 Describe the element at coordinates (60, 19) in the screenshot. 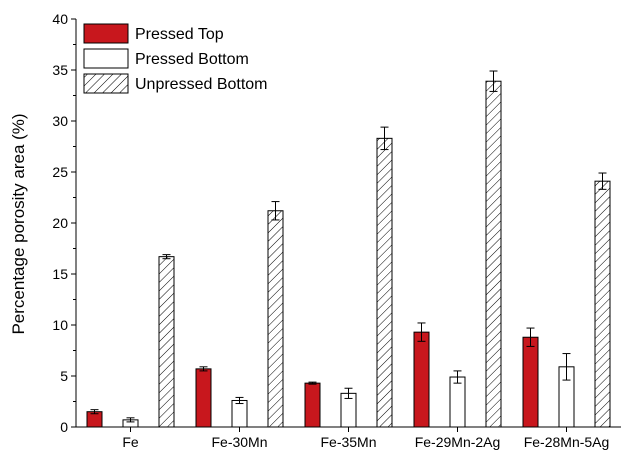

I see `y-tick-label: 40` at that location.